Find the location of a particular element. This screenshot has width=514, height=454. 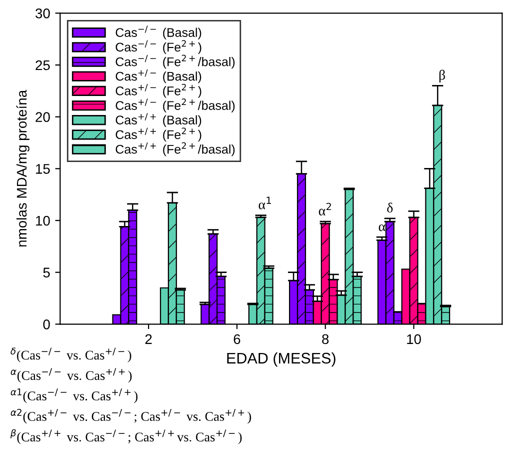

legend-label: Cas$^{+/−}$ (Fe$^{2+}$/basal) is located at coordinates (175, 105).